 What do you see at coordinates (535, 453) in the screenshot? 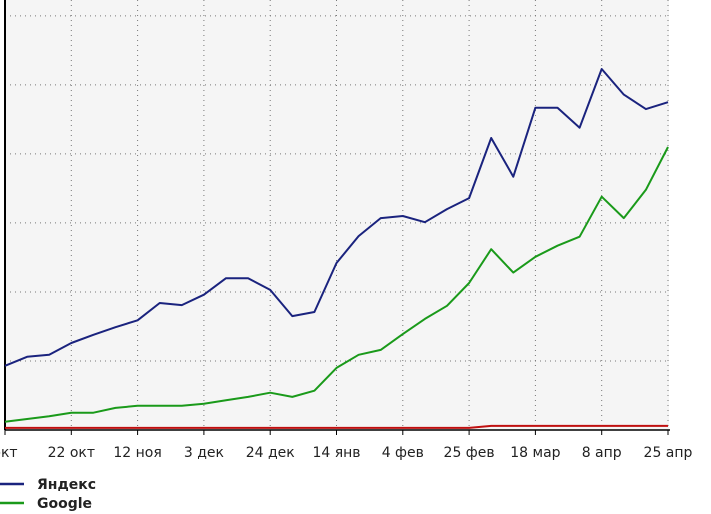
I see `x-tick-label: 18 мар` at bounding box center [535, 453].